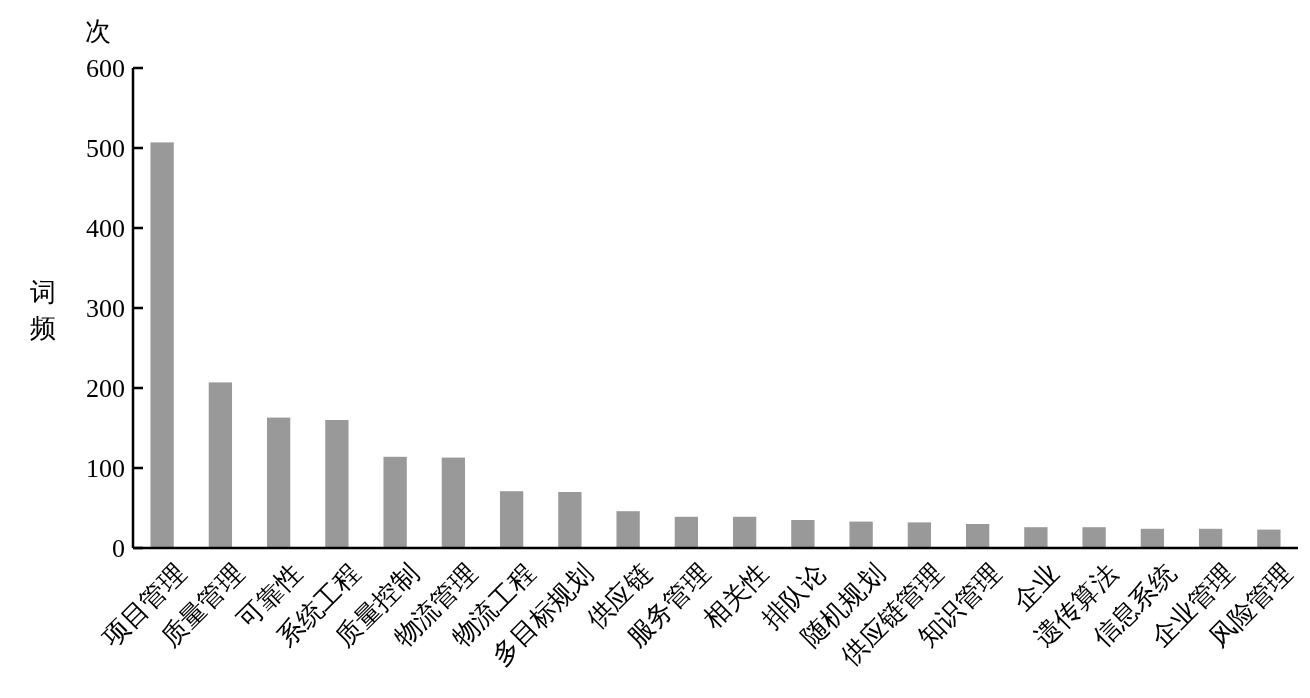 The height and width of the screenshot is (698, 1310). Describe the element at coordinates (105, 69) in the screenshot. I see `y-tick-label: 600` at that location.